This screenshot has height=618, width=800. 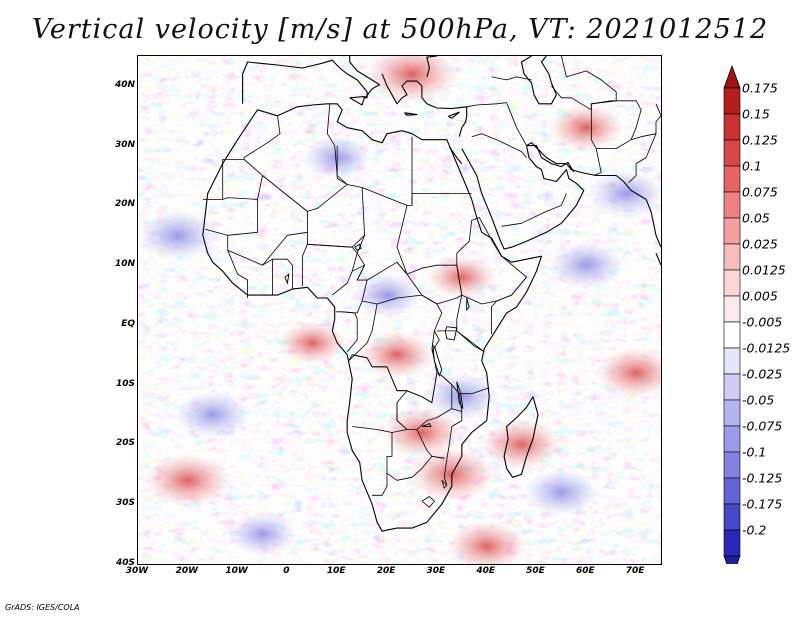 What do you see at coordinates (764, 270) in the screenshot?
I see `colorbar-level-label: 0.0125` at bounding box center [764, 270].